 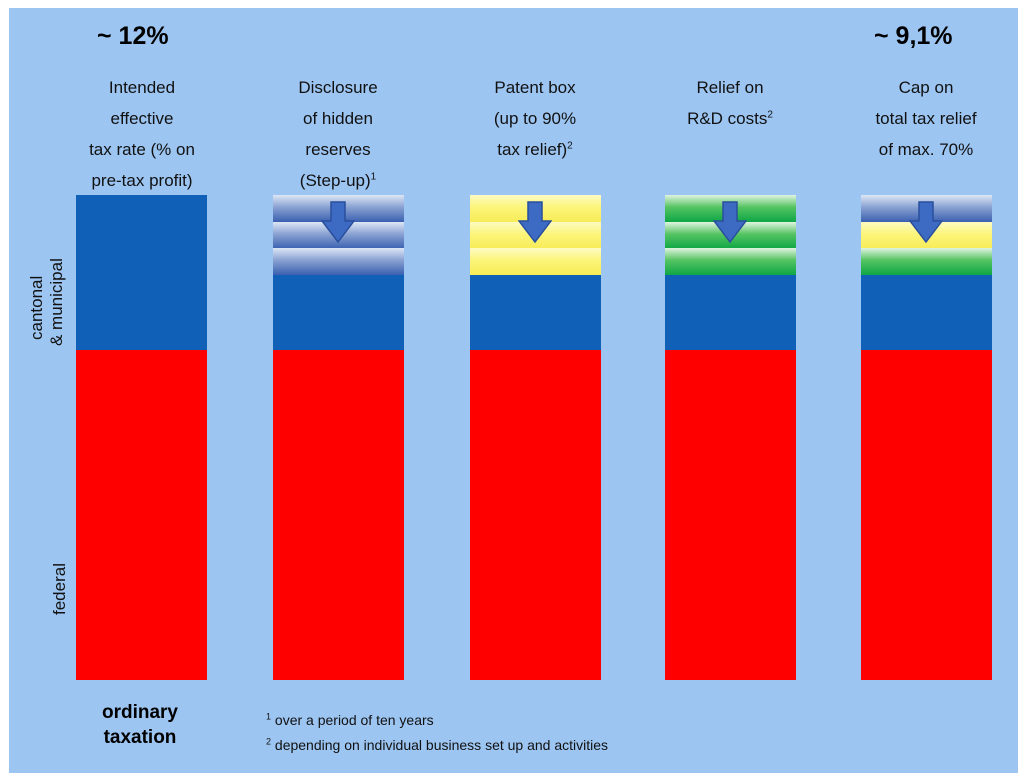 I want to click on caption-line: Relief on, so click(x=730, y=87).